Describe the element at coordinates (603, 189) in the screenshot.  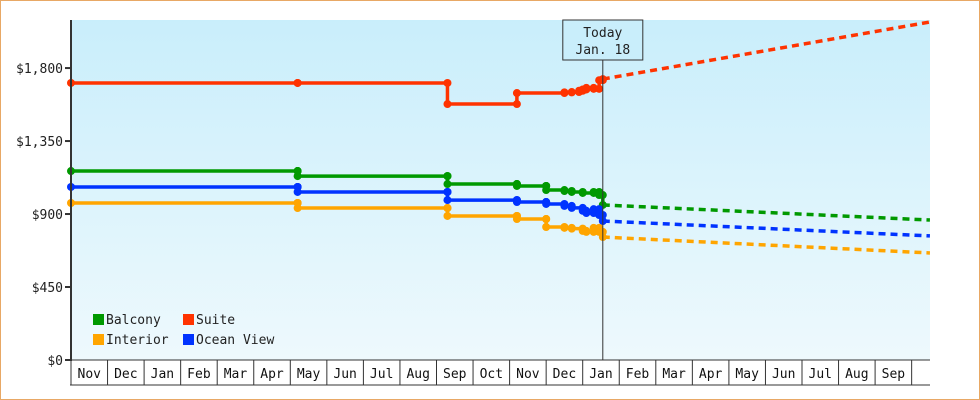
I see `today-marker: Today Jan. 18` at that location.